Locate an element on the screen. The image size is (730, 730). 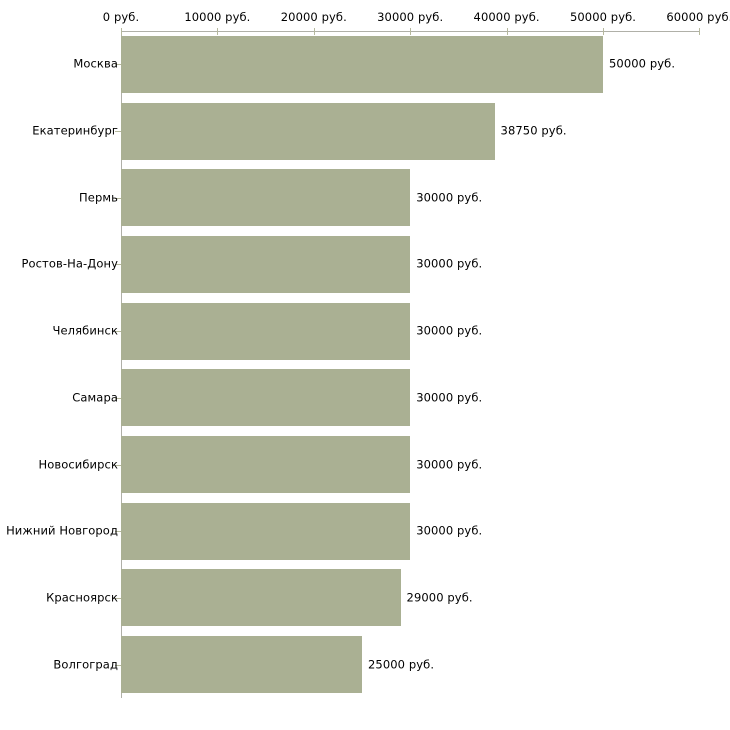
y-axis-line is located at coordinates (121, 364).